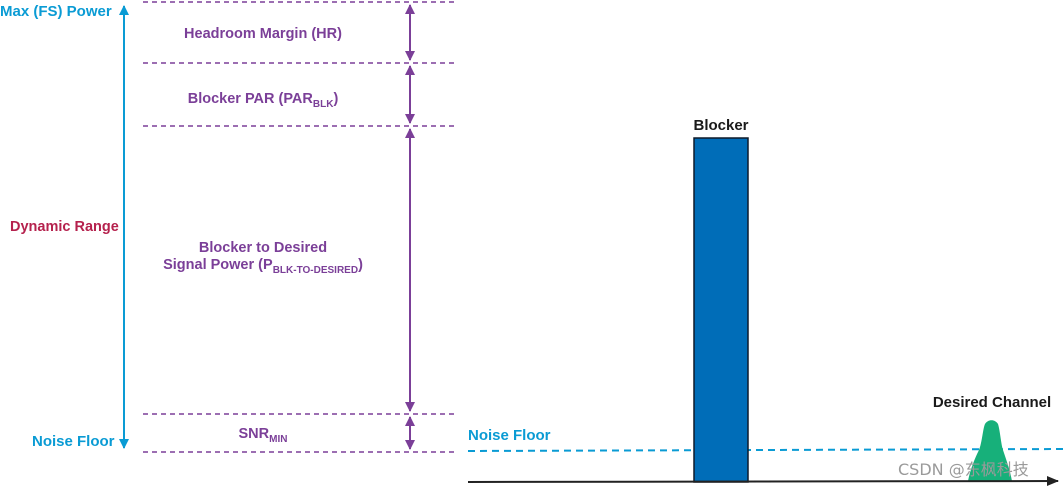 The image size is (1063, 486). What do you see at coordinates (56, 11) in the screenshot?
I see `max-power-label: Max (FS) Power` at bounding box center [56, 11].